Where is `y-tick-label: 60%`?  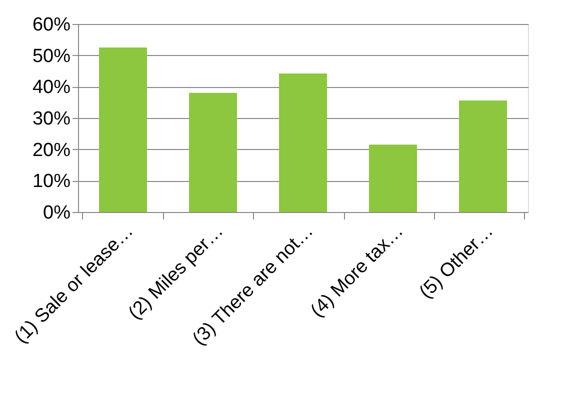
y-tick-label: 60% is located at coordinates (51, 25).